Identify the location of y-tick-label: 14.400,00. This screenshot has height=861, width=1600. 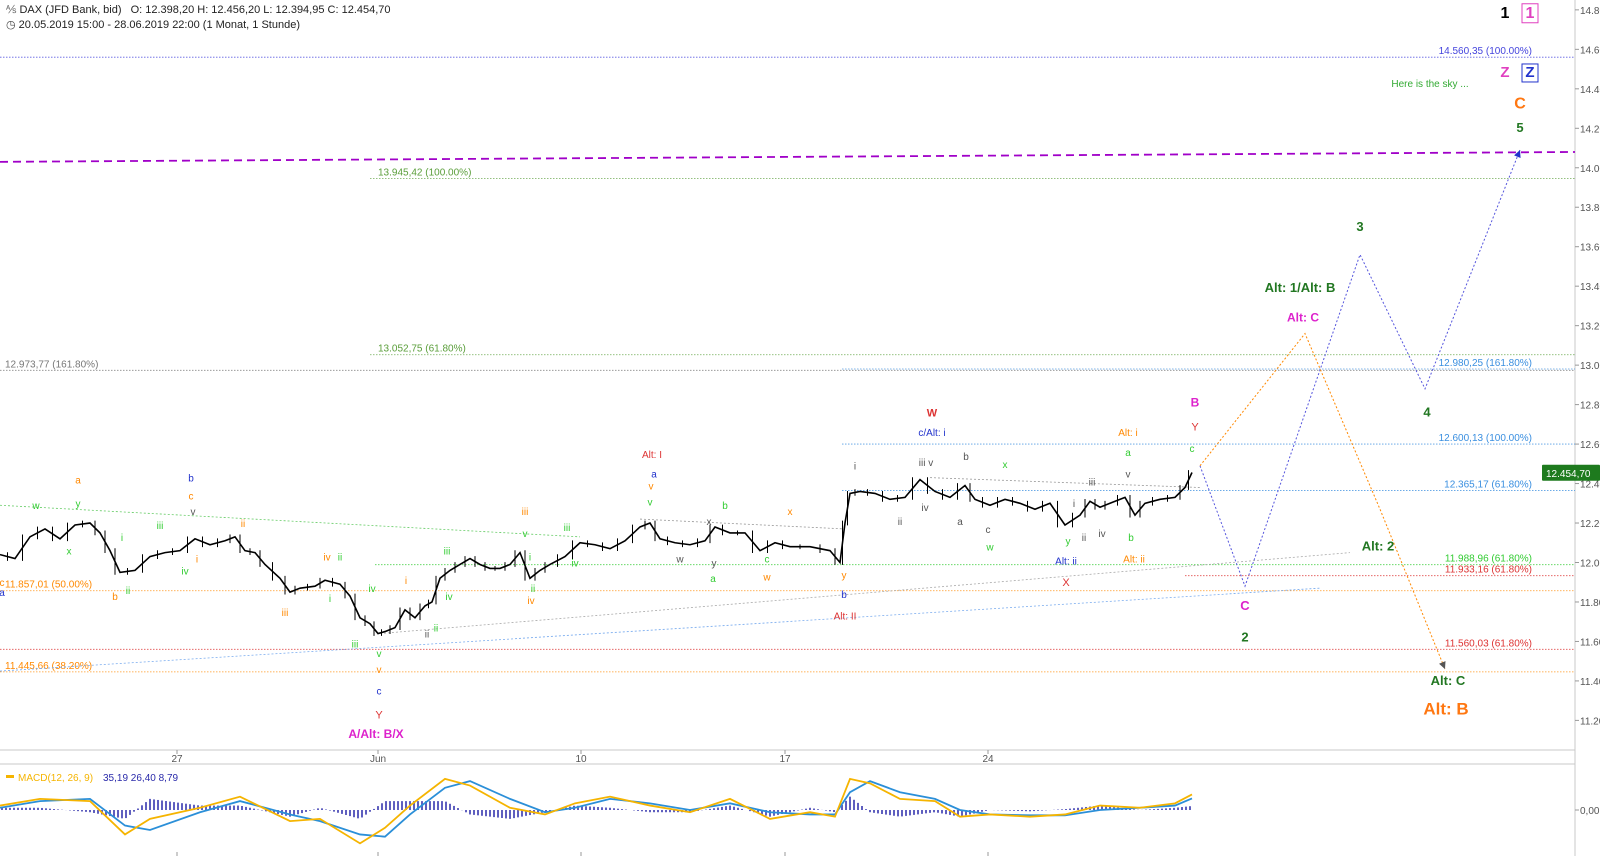
(1590, 90).